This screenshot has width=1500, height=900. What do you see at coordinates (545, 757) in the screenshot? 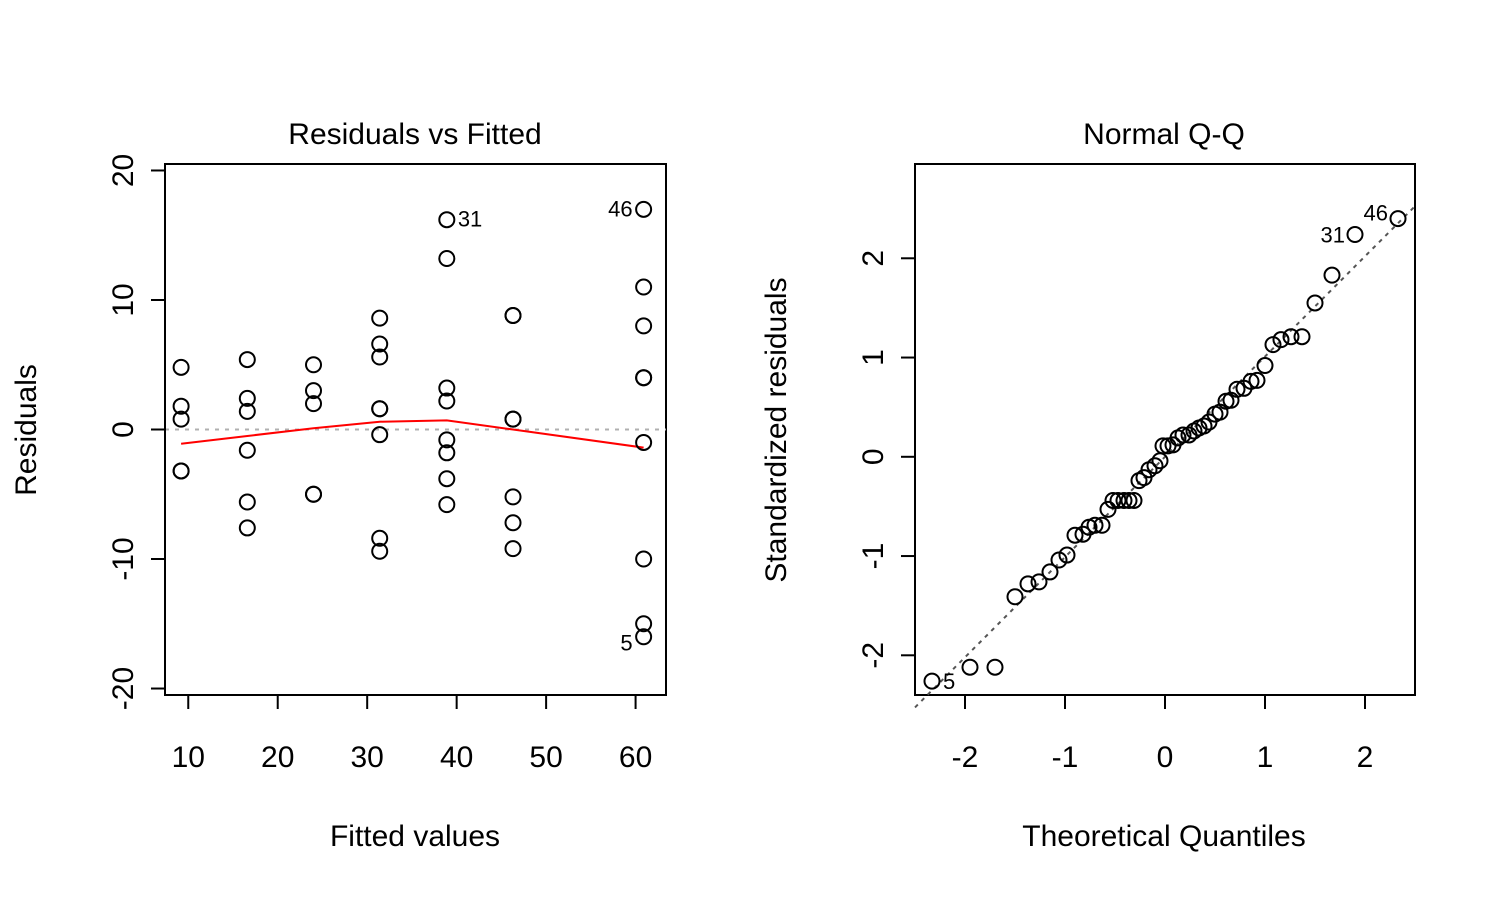
I see `x-tick-label: 50` at bounding box center [545, 757].